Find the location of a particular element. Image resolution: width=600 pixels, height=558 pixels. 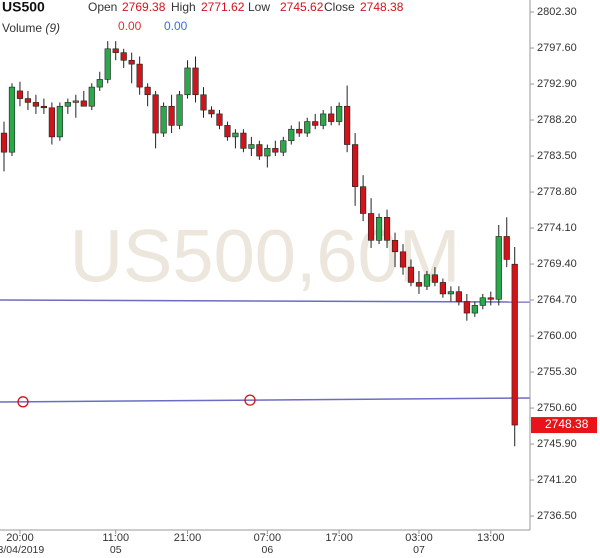

y-tick-label: 2764.70 is located at coordinates (557, 300).